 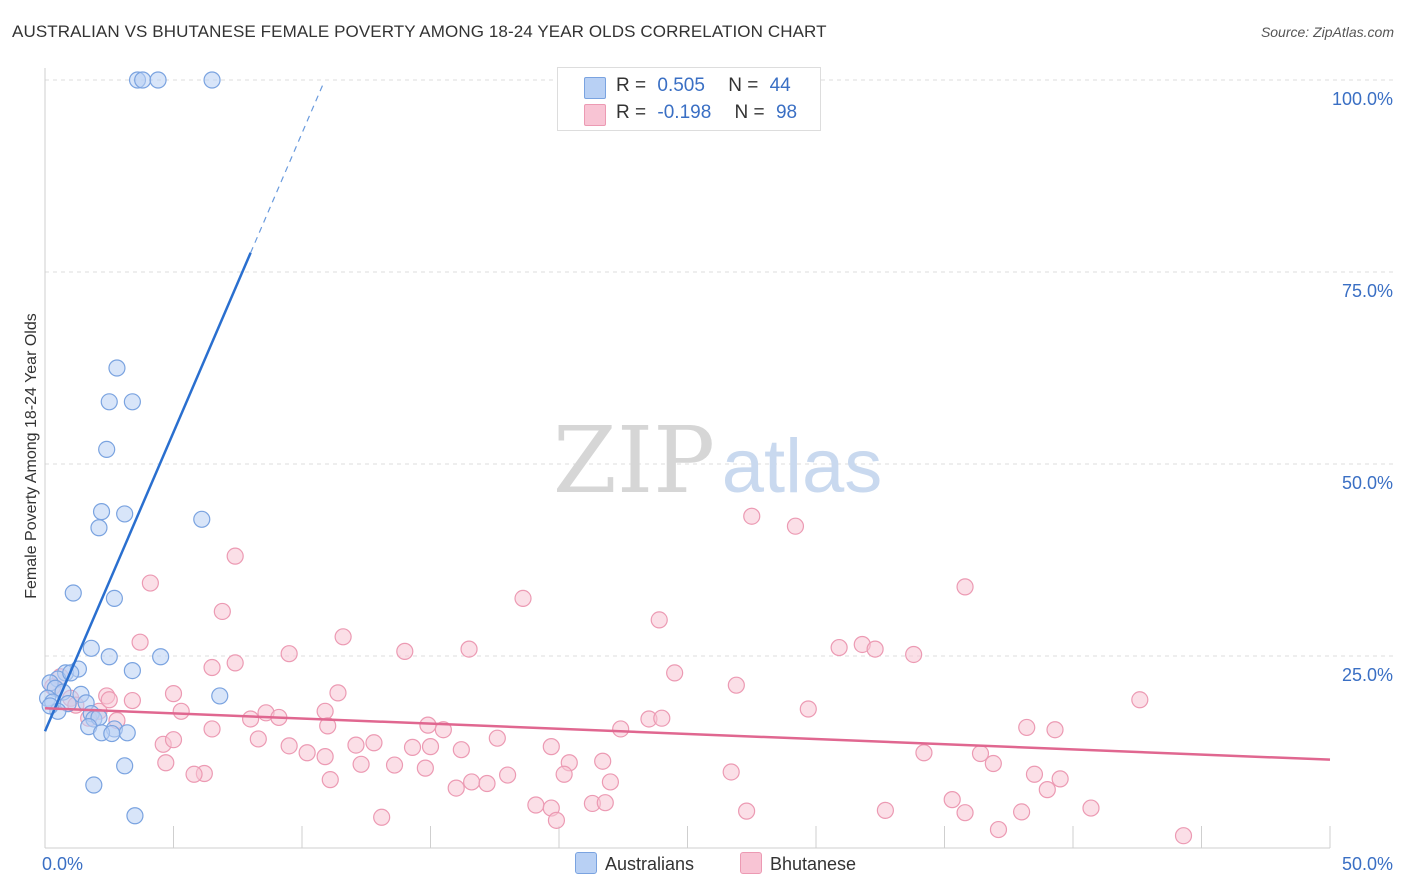 I want to click on source-label: Source: ZipAtlas.com, so click(x=1327, y=32).